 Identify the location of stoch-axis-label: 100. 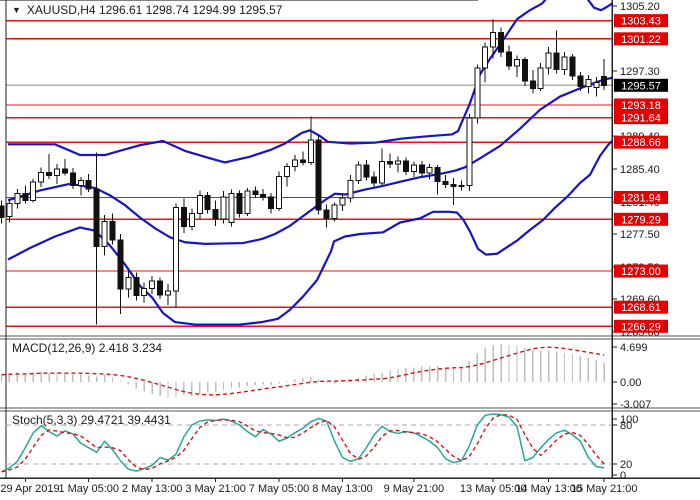
(629, 420).